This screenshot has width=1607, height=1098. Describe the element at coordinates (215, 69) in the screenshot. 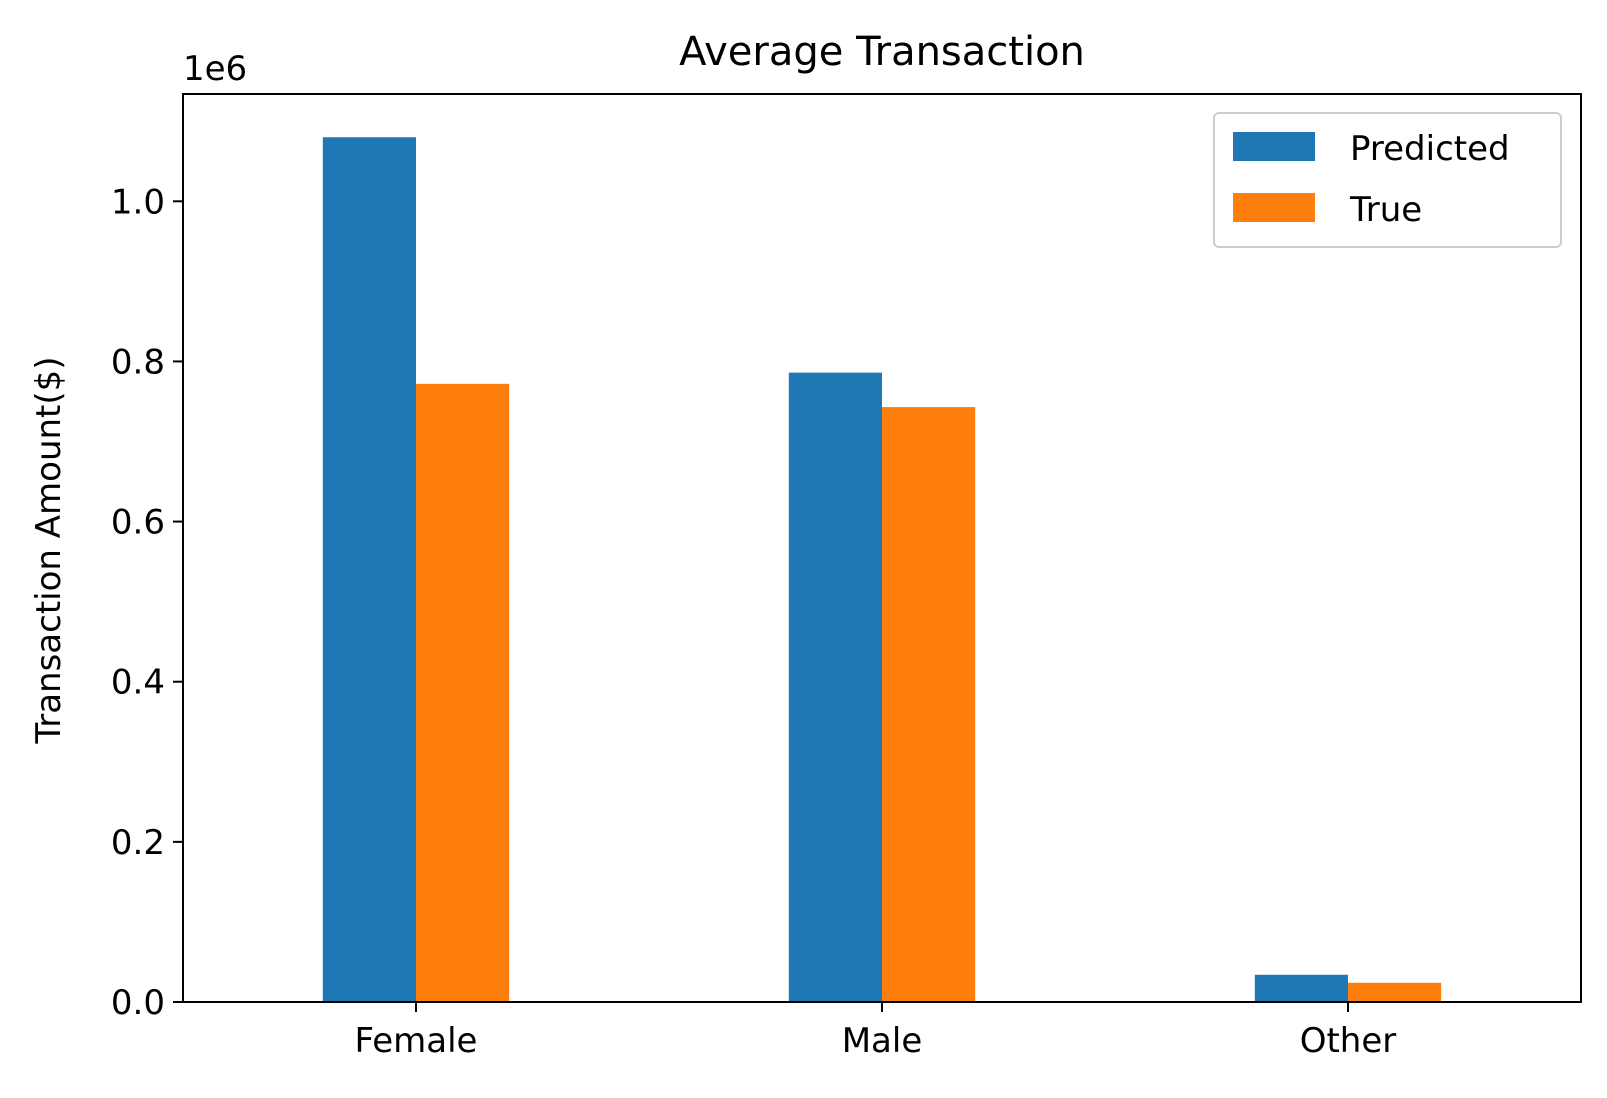

I see `y-axis-offset-label: 1e6` at that location.